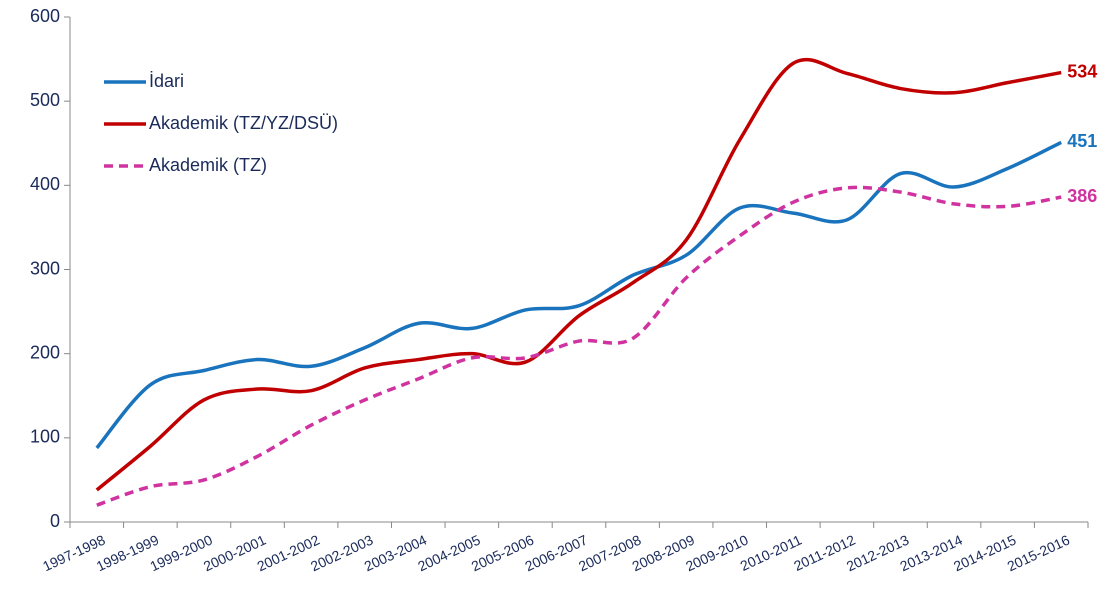  Describe the element at coordinates (45, 100) in the screenshot. I see `y-tick-label: 500` at that location.